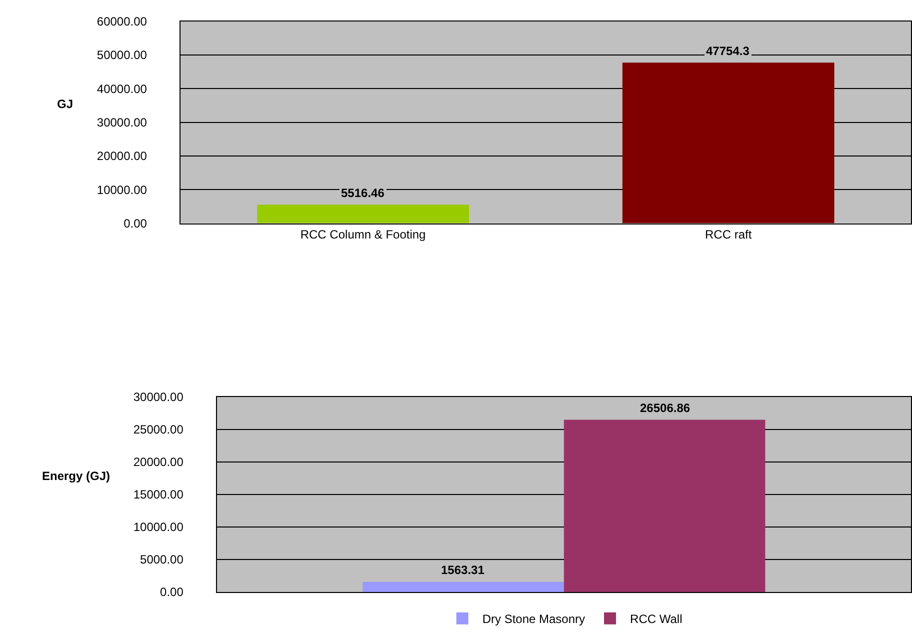 This screenshot has width=912, height=639. Describe the element at coordinates (122, 21) in the screenshot. I see `y-tick-label: 60000.00` at that location.